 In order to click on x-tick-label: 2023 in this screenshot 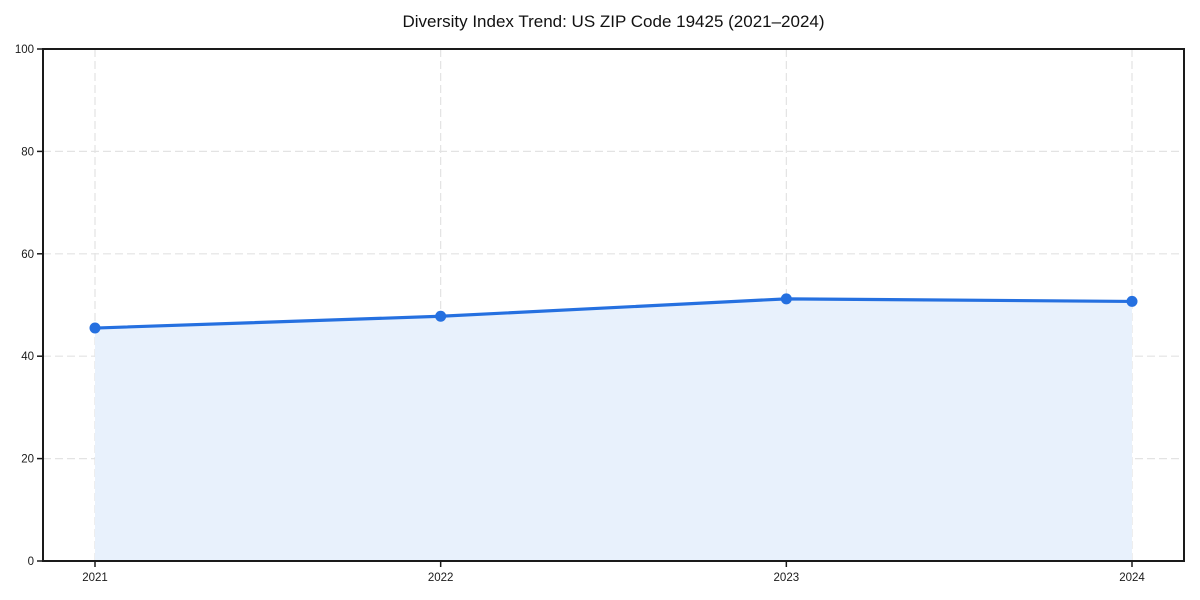, I will do `click(787, 578)`.